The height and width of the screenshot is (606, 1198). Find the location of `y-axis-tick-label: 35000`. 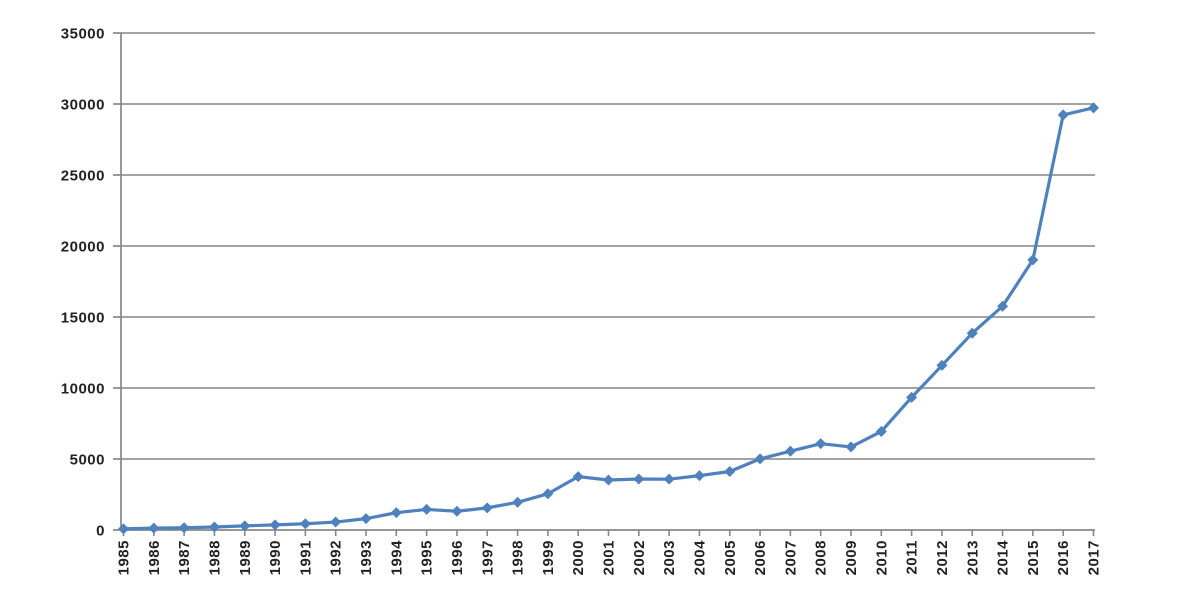

y-axis-tick-label: 35000 is located at coordinates (83, 34).